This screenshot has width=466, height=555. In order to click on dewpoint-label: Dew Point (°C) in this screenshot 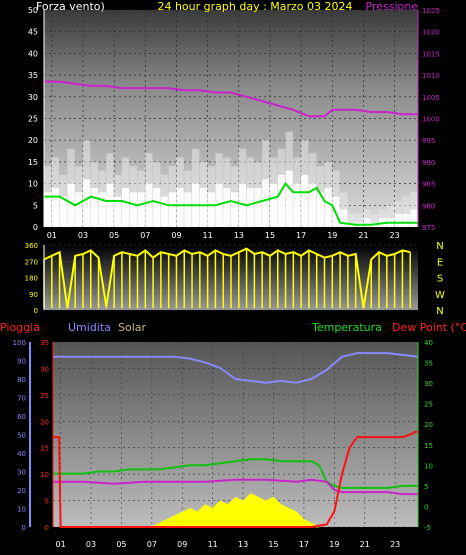, I will do `click(429, 327)`.